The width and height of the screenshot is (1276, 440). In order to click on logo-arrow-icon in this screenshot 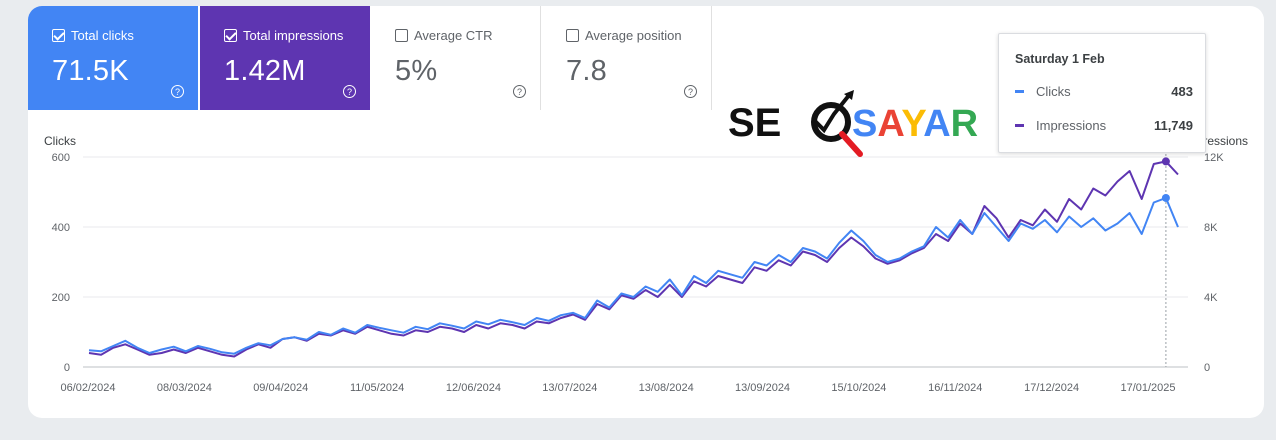, I will do `click(832, 113)`.